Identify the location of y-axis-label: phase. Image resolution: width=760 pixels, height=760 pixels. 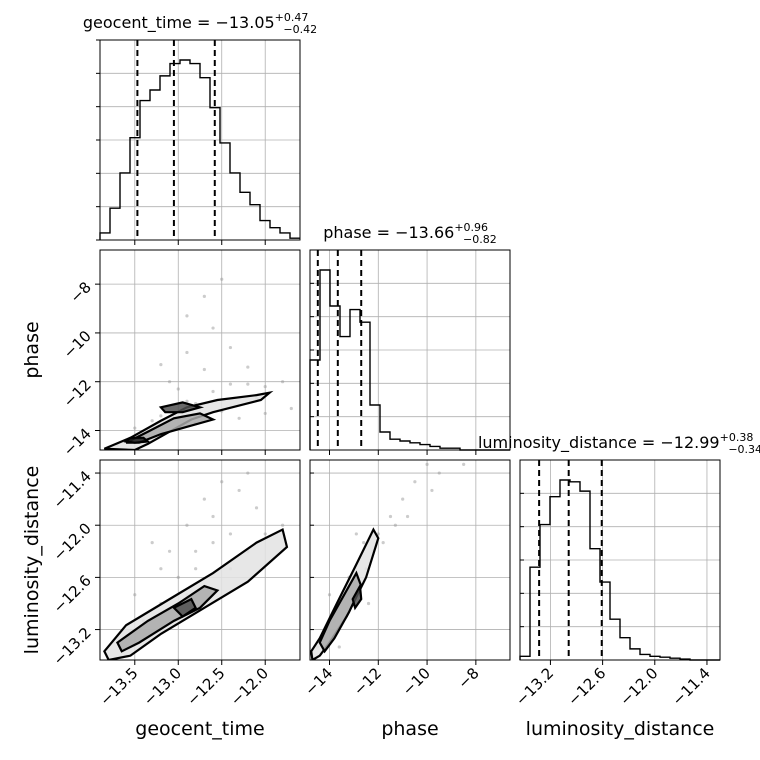
(32, 349).